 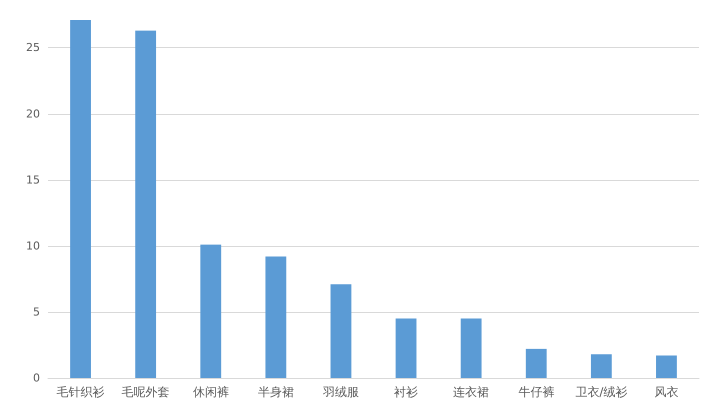 I want to click on x-tick-label: 休闲裤, so click(x=210, y=392).